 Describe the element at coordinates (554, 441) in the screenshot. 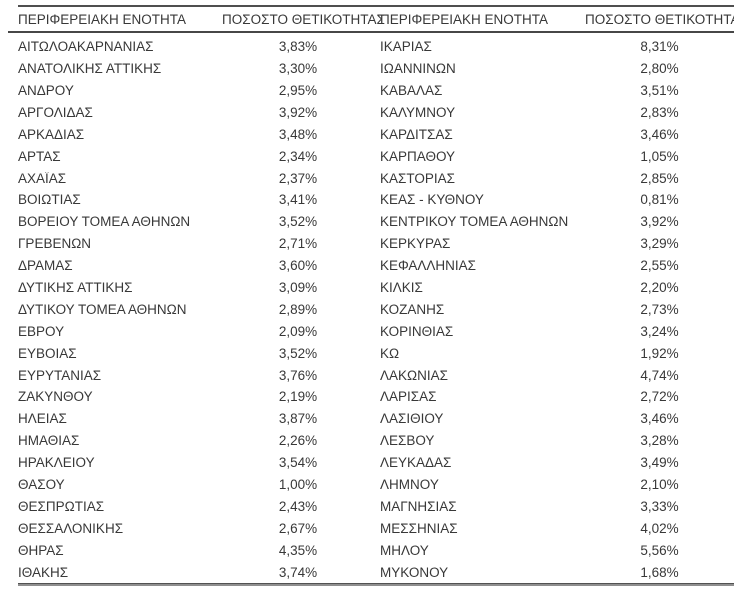

I see `table-row: ΛΕΣΒΟΥ 3,28%` at that location.